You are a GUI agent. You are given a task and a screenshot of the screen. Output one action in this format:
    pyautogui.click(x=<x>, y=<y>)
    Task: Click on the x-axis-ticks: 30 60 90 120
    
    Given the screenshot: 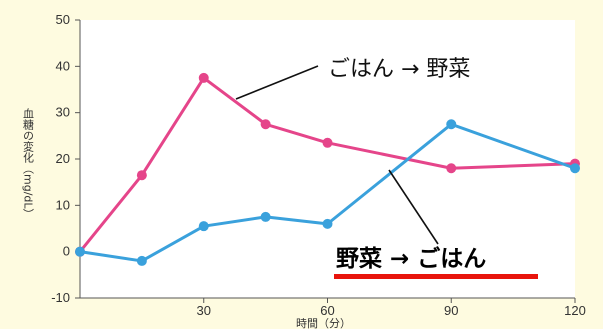 What is the action you would take?
    pyautogui.click(x=391, y=308)
    